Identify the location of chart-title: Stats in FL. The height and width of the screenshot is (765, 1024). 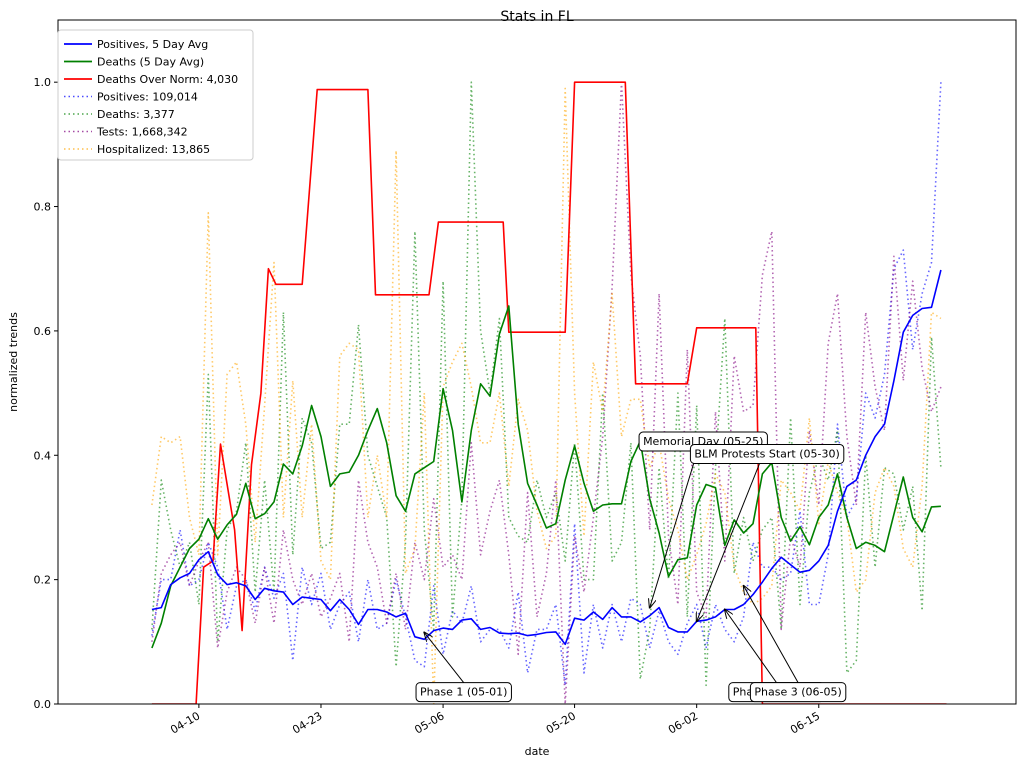
(536, 17).